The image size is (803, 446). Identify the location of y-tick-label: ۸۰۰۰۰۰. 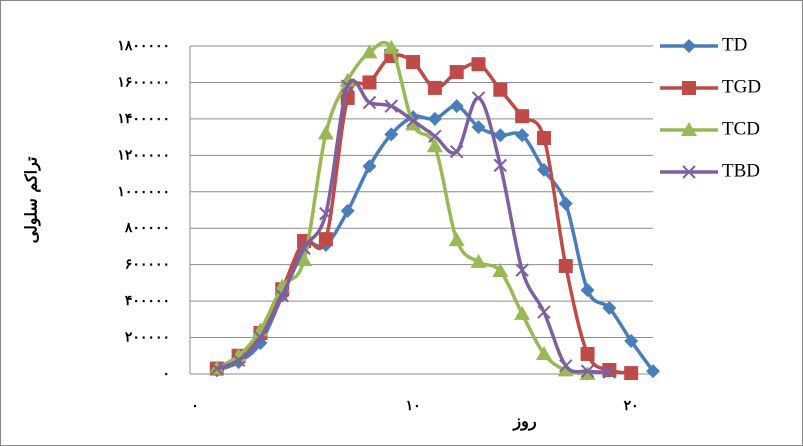
(147, 228).